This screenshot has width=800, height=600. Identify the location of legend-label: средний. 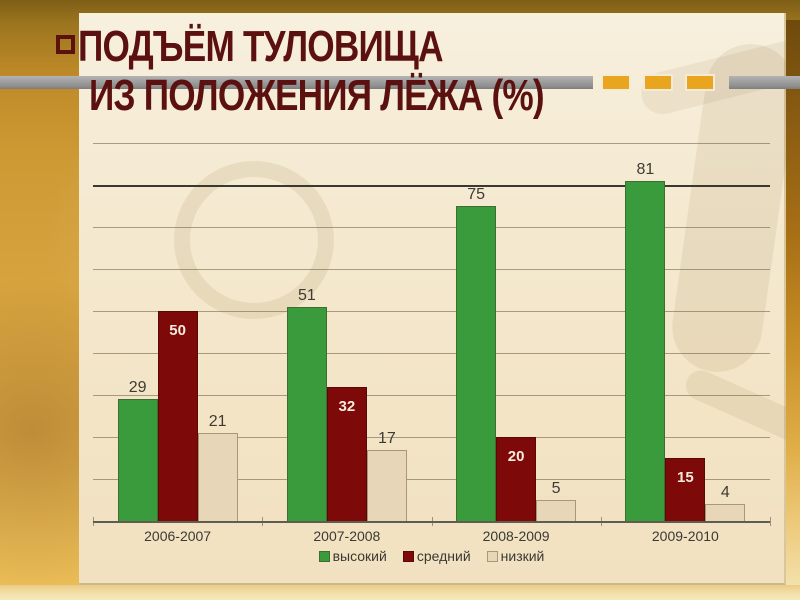
(443, 556).